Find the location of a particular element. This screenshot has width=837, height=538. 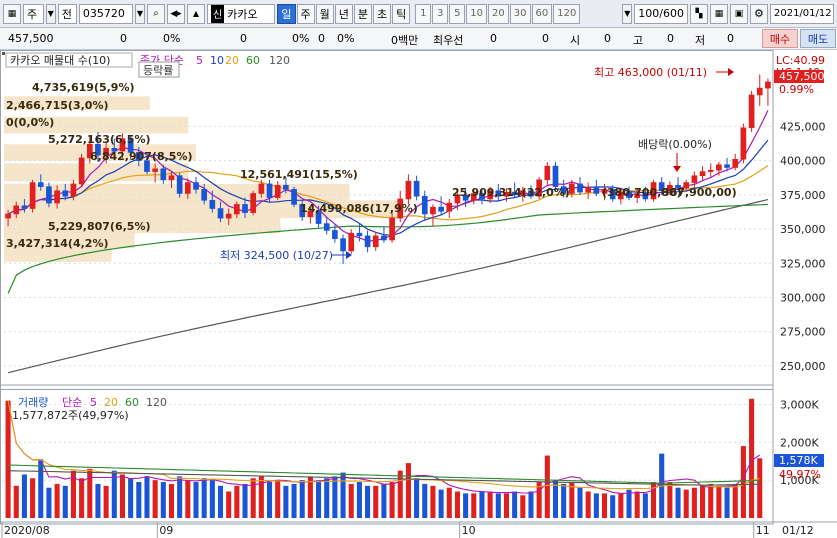

speaker-icon: ◀▸ is located at coordinates (175, 13).